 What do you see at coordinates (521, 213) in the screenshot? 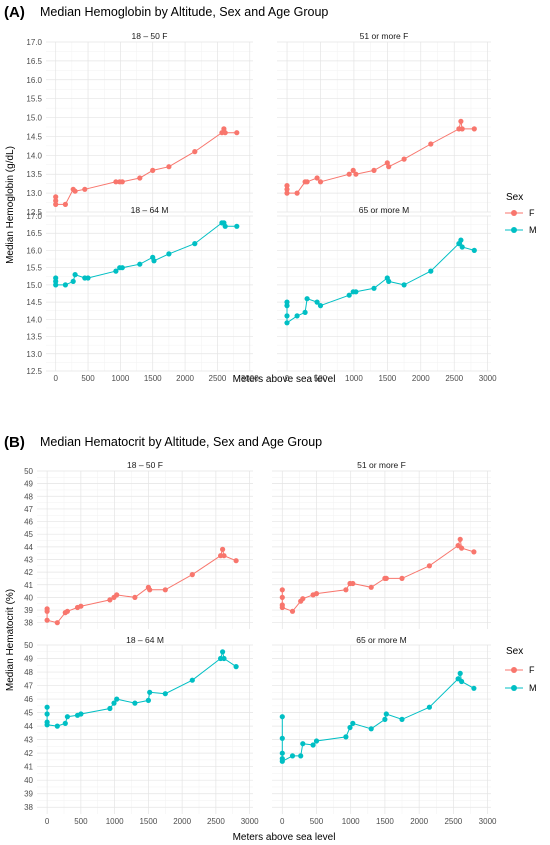
I see `legend-a: Sex F M` at bounding box center [521, 213].